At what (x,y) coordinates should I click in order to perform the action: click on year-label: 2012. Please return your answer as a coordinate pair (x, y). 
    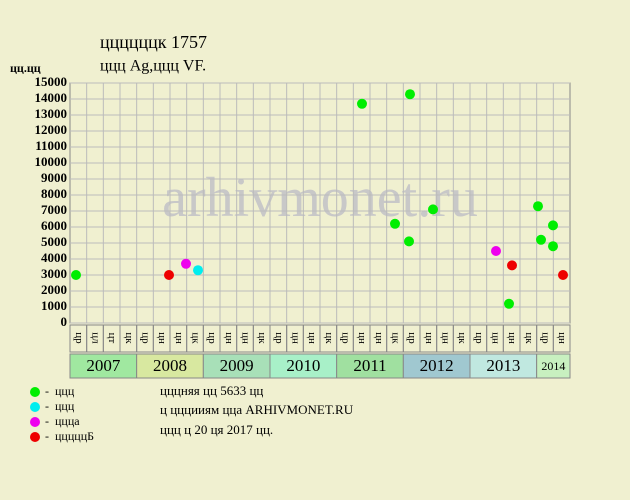
    Looking at the image, I should click on (437, 365).